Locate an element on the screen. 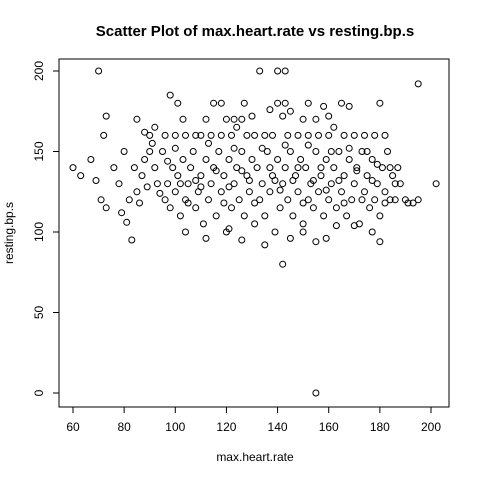 The height and width of the screenshot is (480, 480). y-tick-label: 50 is located at coordinates (39, 313).